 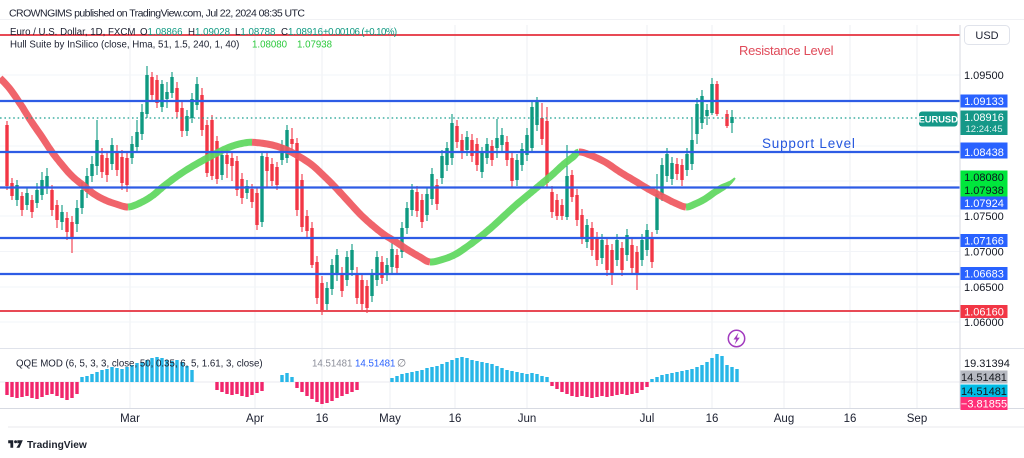 I want to click on svg-text: EURUSD, so click(x=939, y=120).